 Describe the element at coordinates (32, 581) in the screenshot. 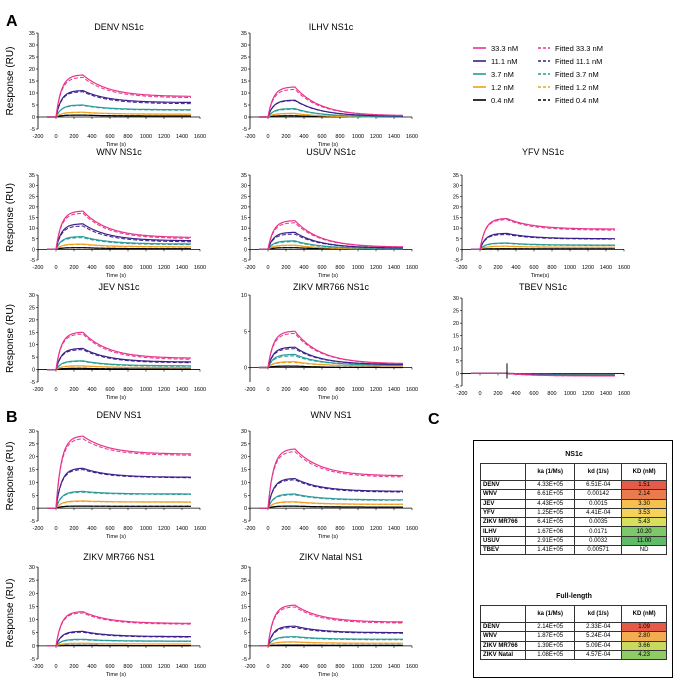

I see `y-tick-label: 25` at that location.